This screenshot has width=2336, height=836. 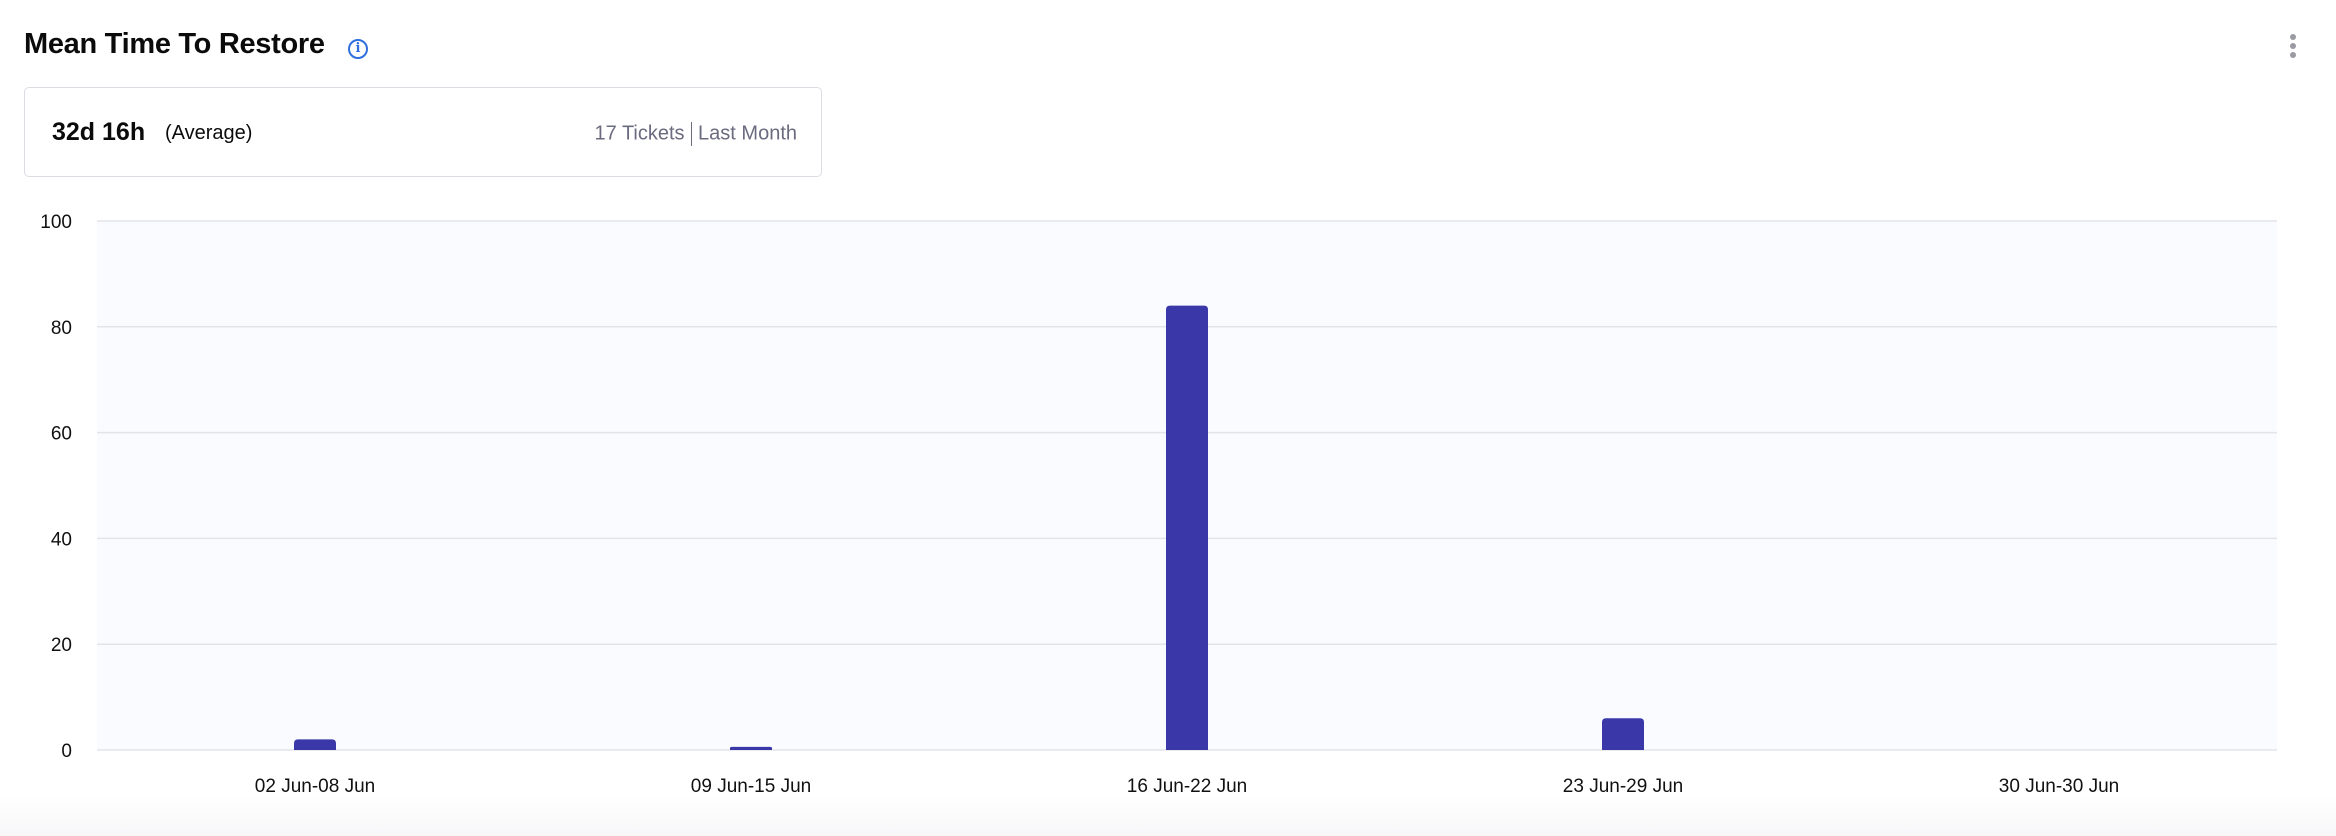 What do you see at coordinates (423, 132) in the screenshot?
I see `summary-card: 32d 16h (Average) 17 Tickets Last Month` at bounding box center [423, 132].